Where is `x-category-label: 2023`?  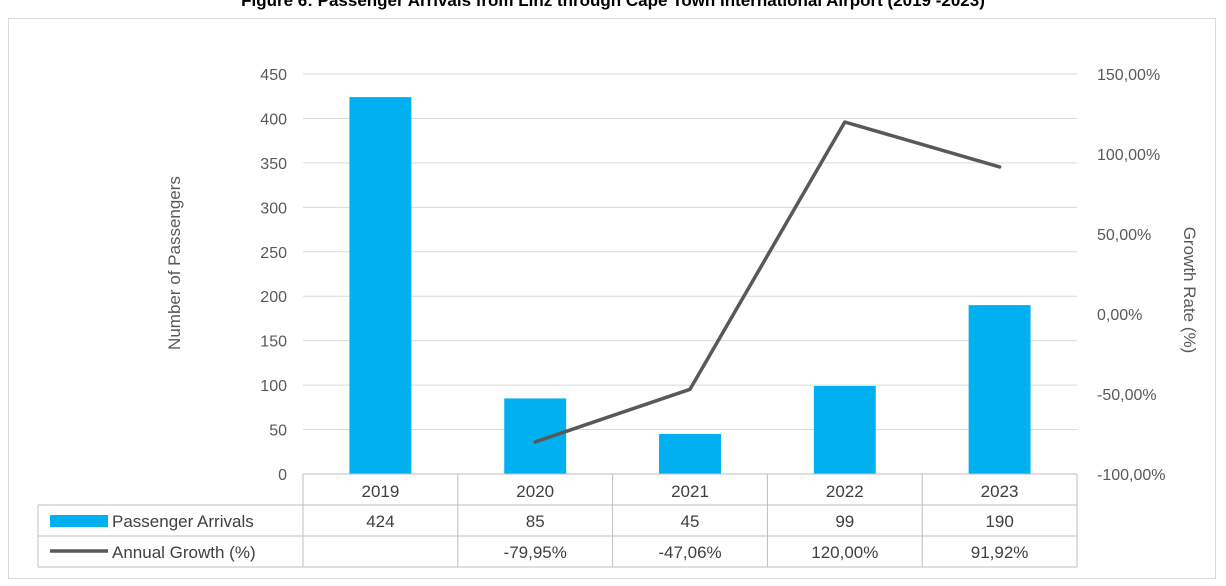
x-category-label: 2023 is located at coordinates (1000, 491).